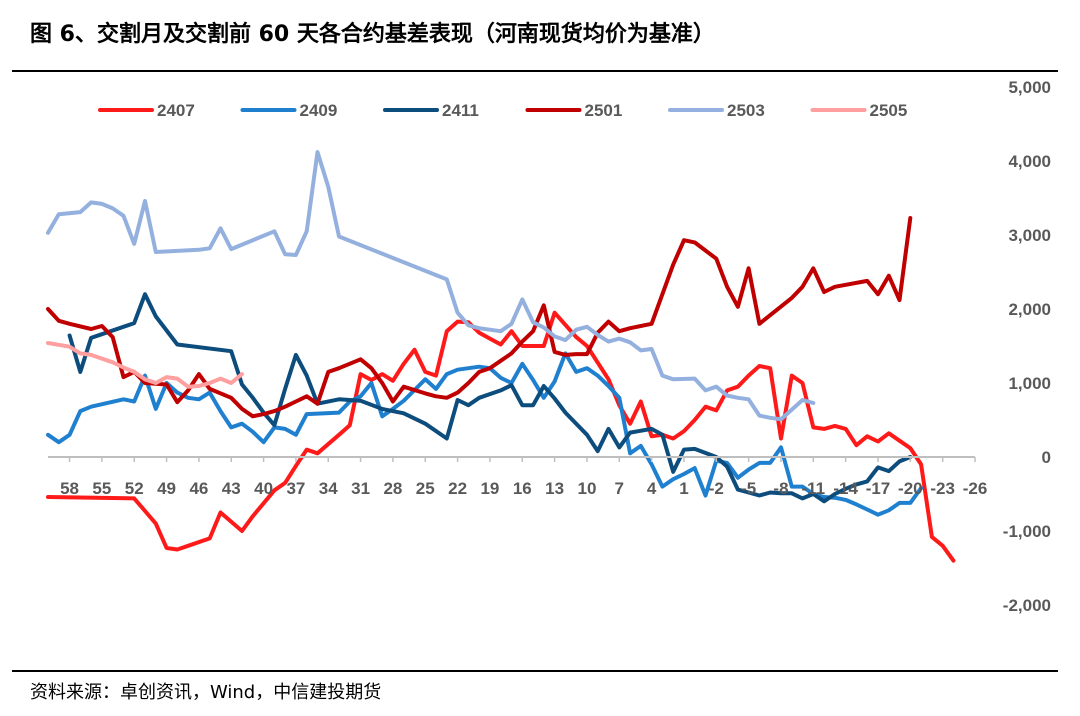 The height and width of the screenshot is (716, 1080). I want to click on x-tick-label: 19, so click(489, 488).